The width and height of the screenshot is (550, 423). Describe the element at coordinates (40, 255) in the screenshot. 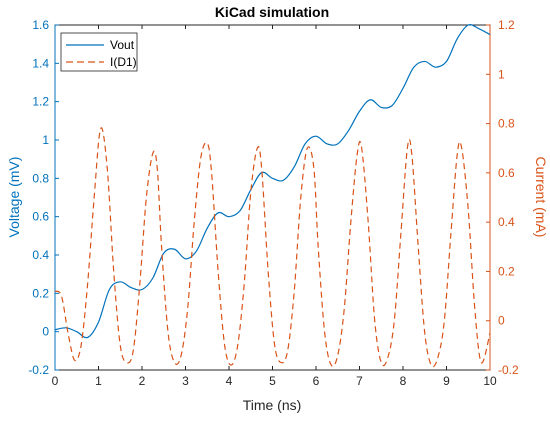

I see `left-y-tick-label: 0.4` at that location.